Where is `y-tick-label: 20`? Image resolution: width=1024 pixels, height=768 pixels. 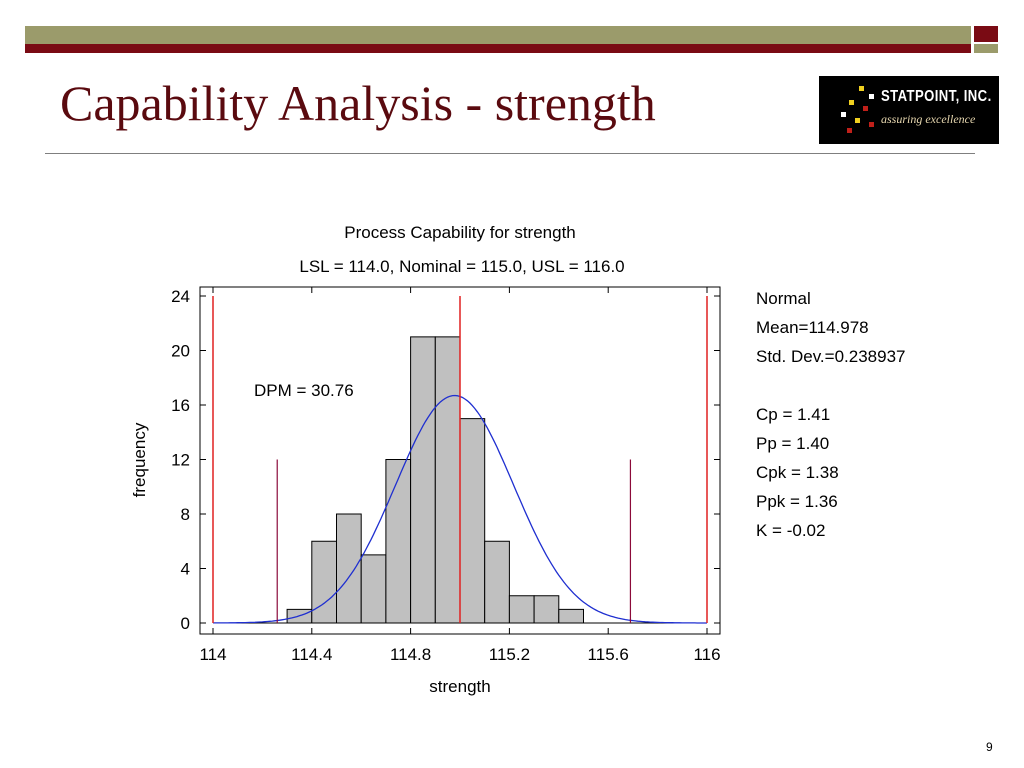 y-tick-label: 20 is located at coordinates (180, 351).